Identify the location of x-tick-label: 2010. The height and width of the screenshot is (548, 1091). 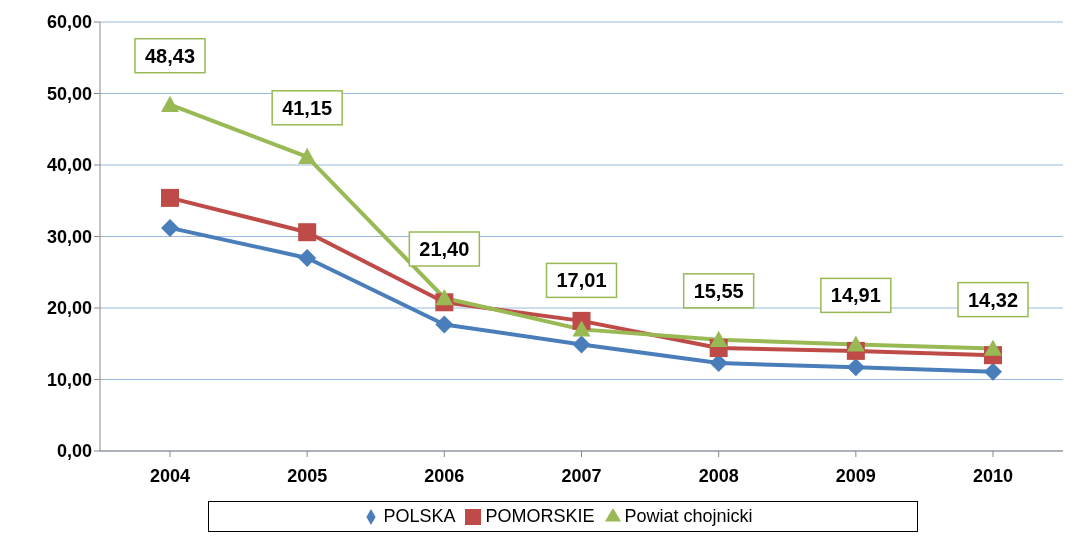
(993, 475).